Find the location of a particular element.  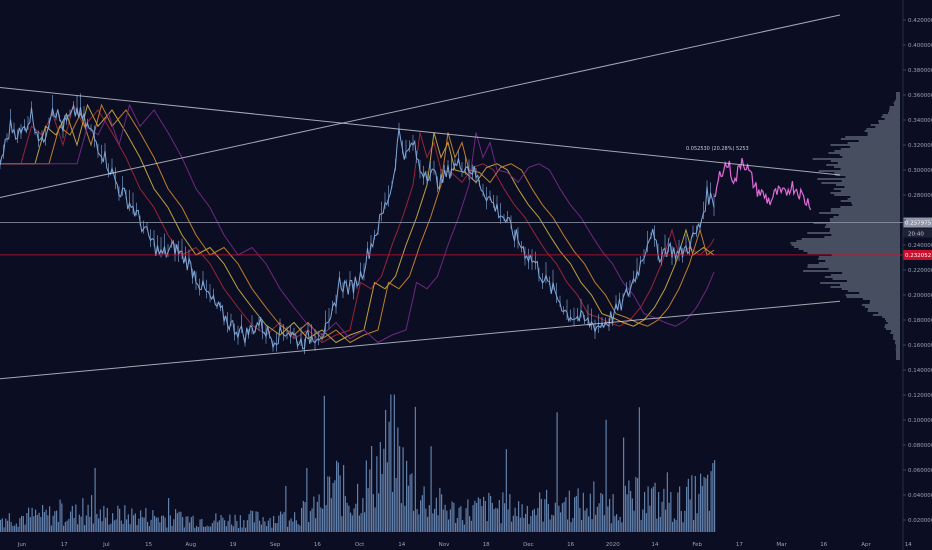

horizontal-levels: 0.257975 0.232052 20:40 is located at coordinates (466, 238).